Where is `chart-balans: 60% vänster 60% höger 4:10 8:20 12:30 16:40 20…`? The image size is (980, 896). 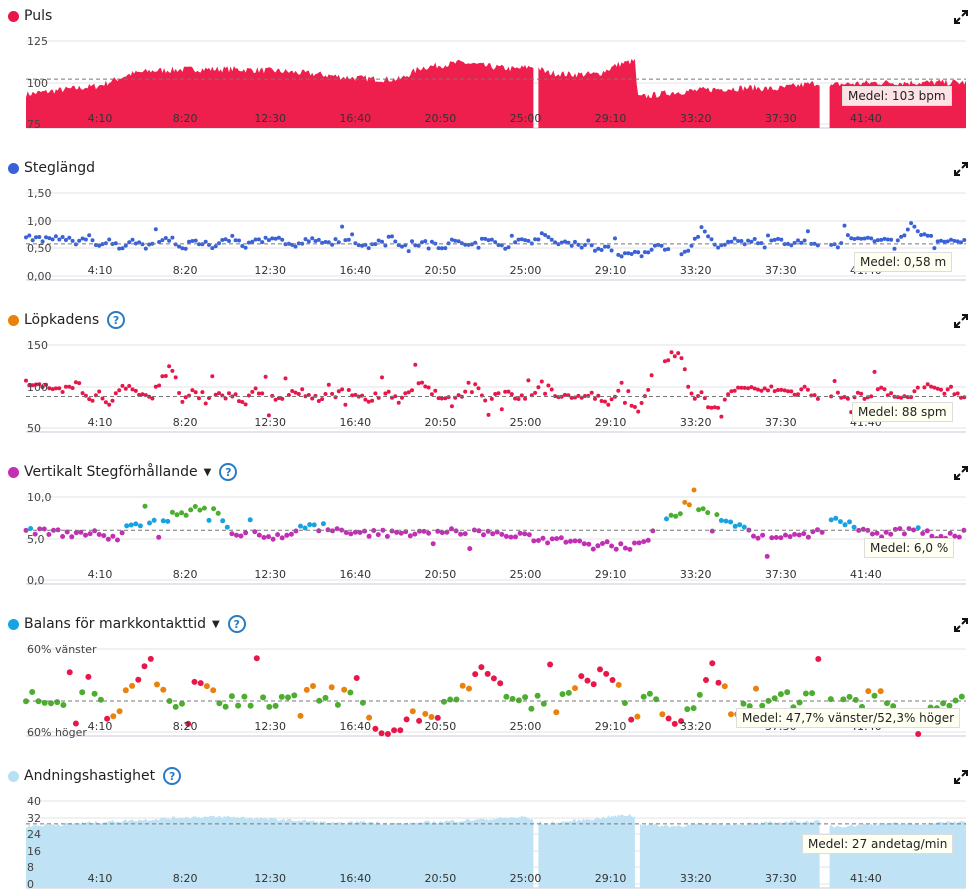 chart-balans: 60% vänster 60% höger 4:10 8:20 12:30 16:40 20… is located at coordinates (494, 691).